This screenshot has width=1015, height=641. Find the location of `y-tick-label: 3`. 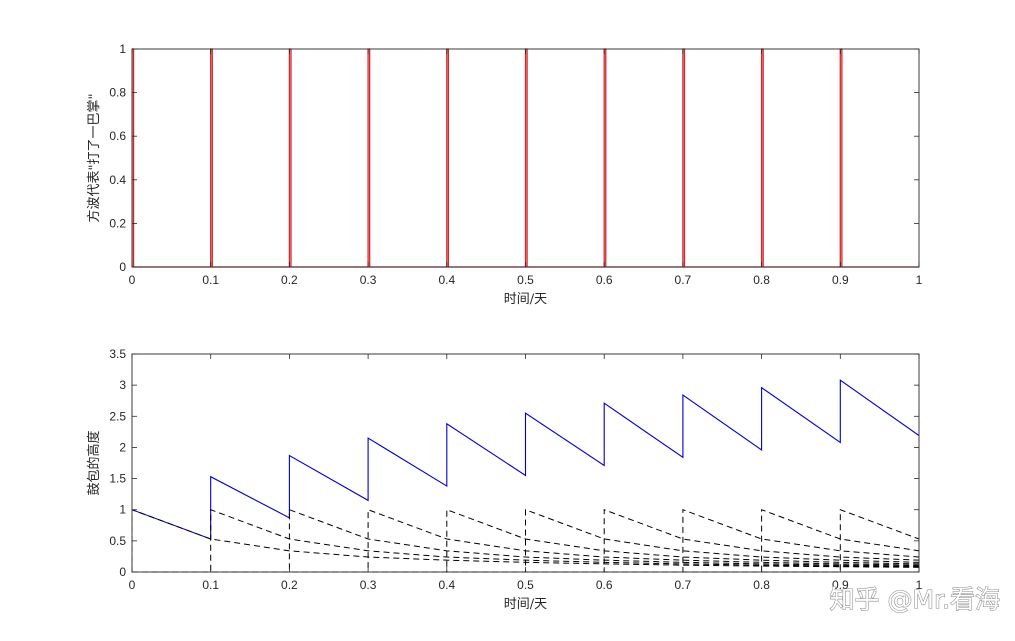

y-tick-label: 3 is located at coordinates (122, 385).